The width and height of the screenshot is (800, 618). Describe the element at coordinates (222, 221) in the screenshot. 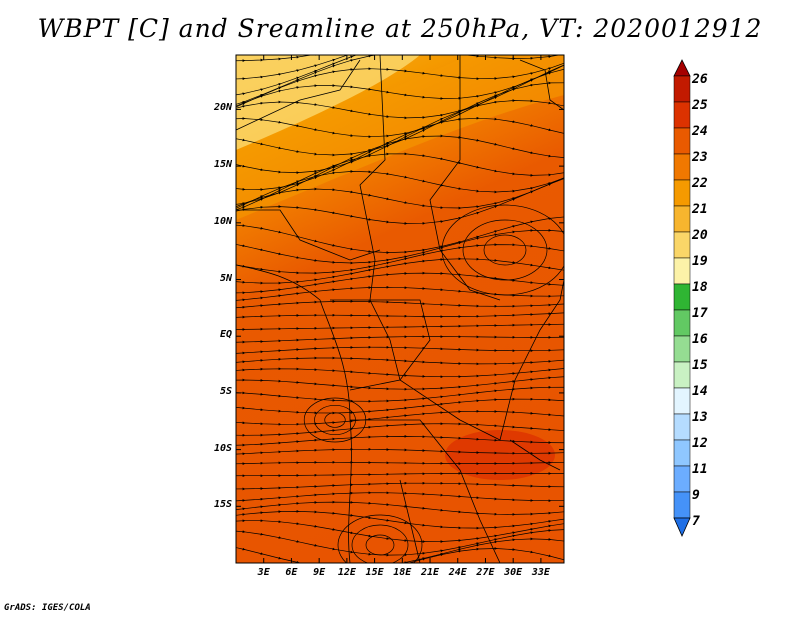

I see `lat-tick-label: 10N` at that location.